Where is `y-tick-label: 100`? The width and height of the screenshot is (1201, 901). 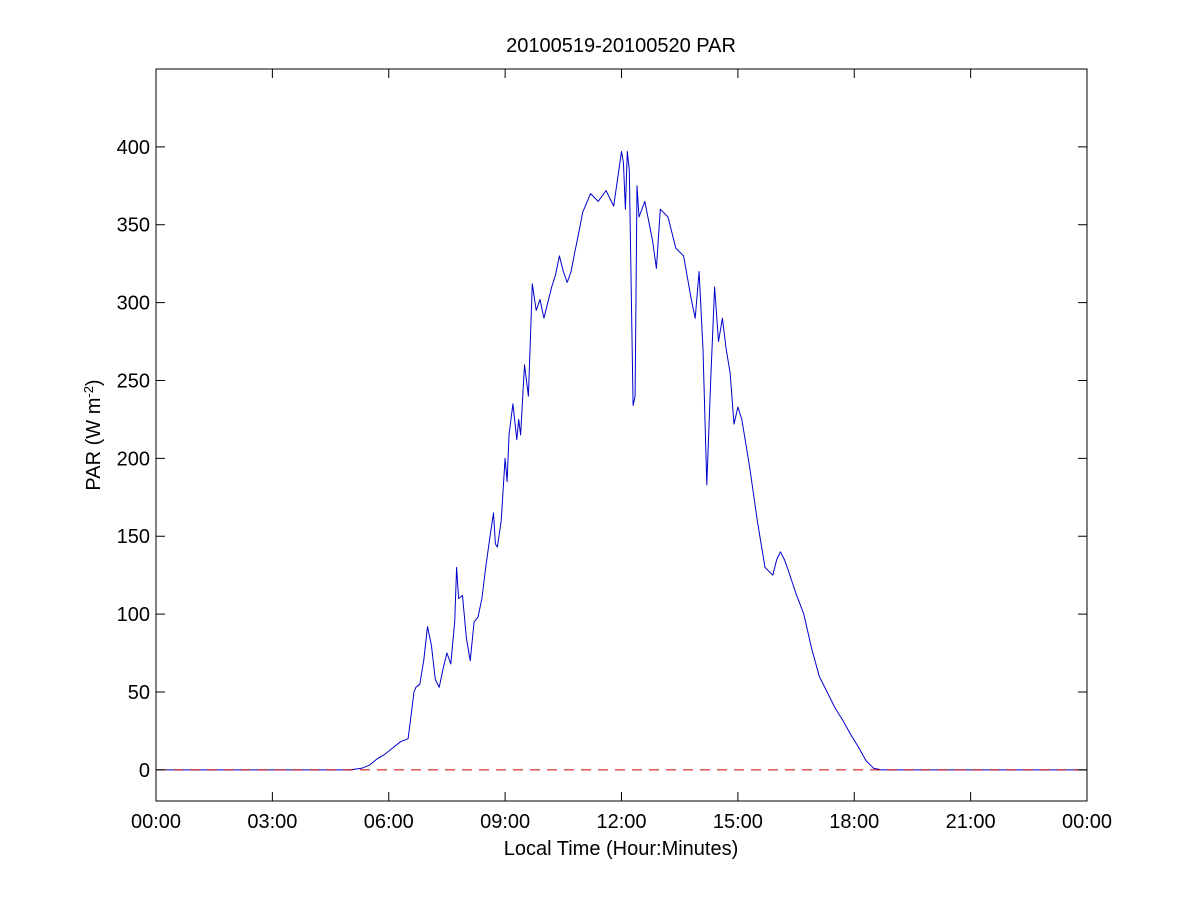 y-tick-label: 100 is located at coordinates (133, 615).